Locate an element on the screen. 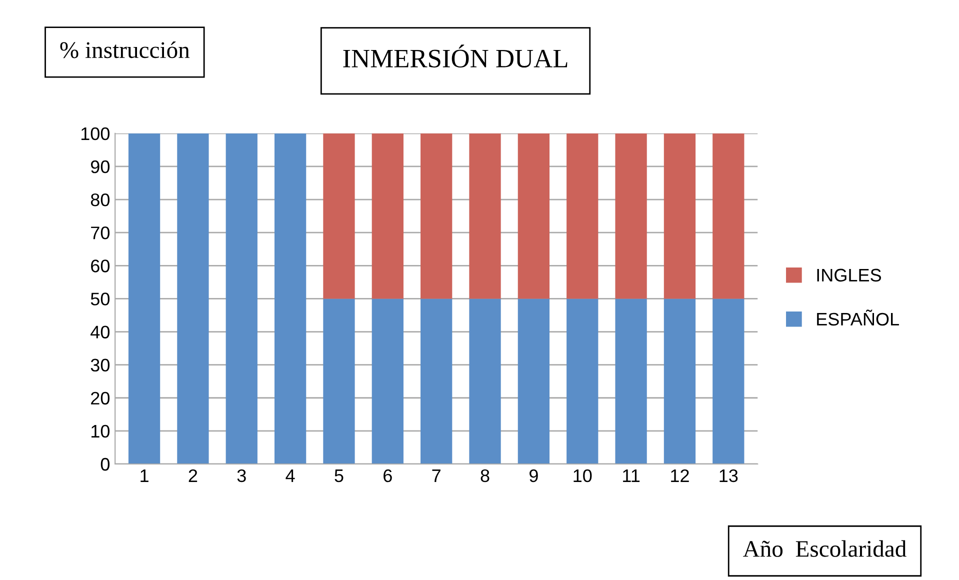  y-tick-label: 30 is located at coordinates (100, 365).